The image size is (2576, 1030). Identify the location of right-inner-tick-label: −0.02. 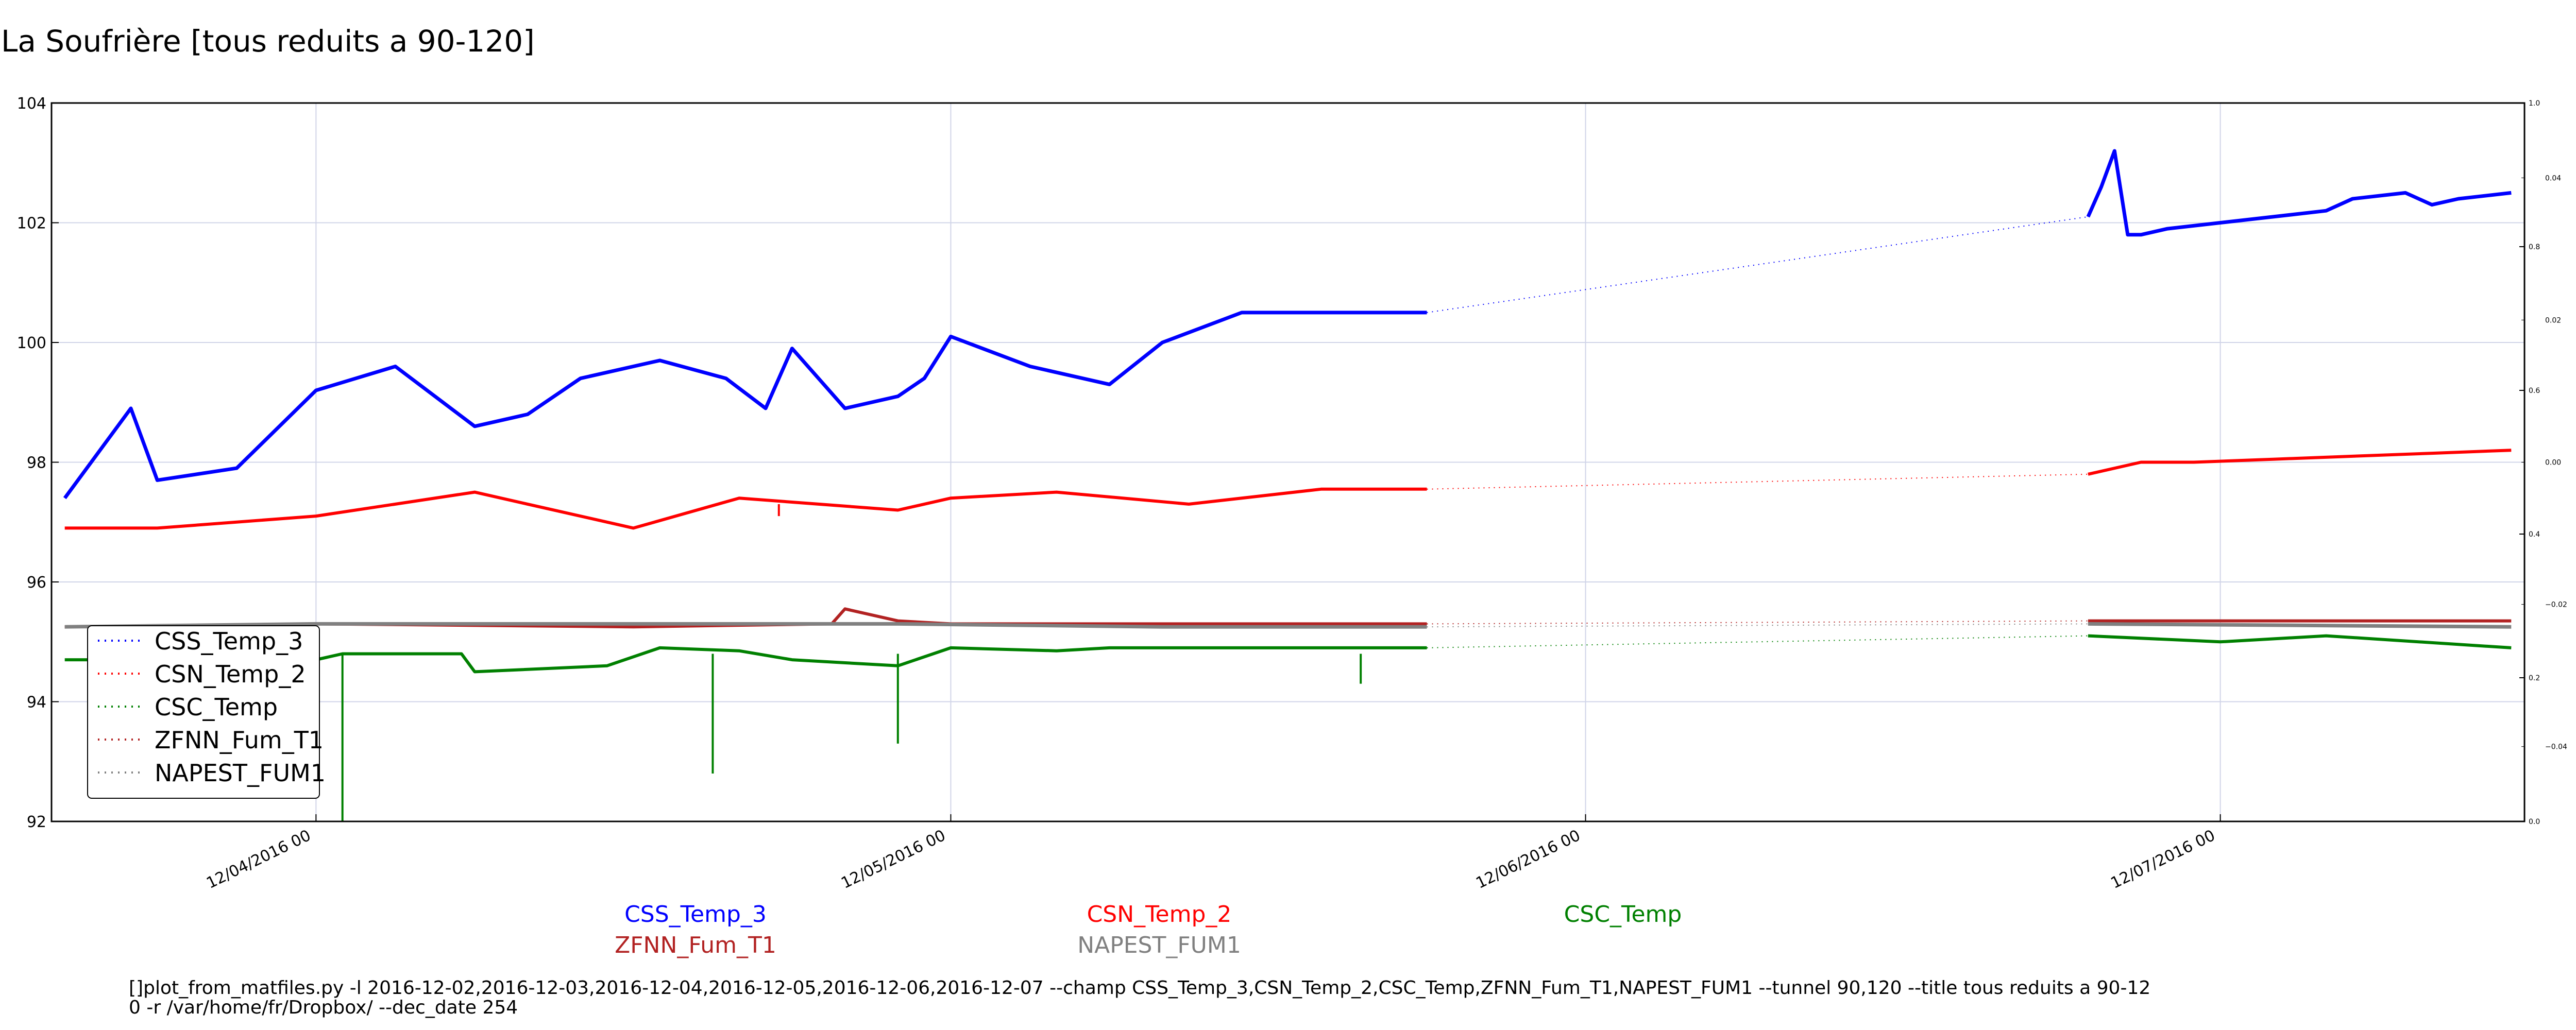
(2556, 605).